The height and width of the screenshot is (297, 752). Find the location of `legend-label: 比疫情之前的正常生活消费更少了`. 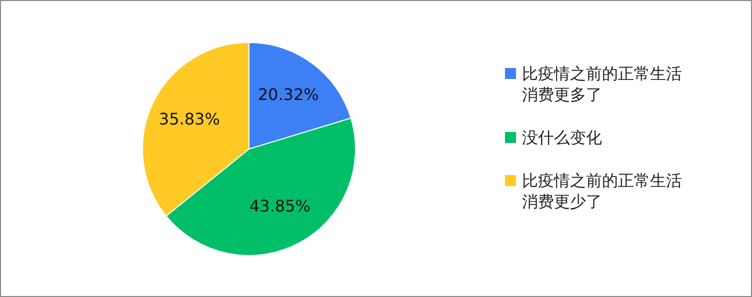

legend-label: 比疫情之前的正常生活消费更少了 is located at coordinates (602, 191).